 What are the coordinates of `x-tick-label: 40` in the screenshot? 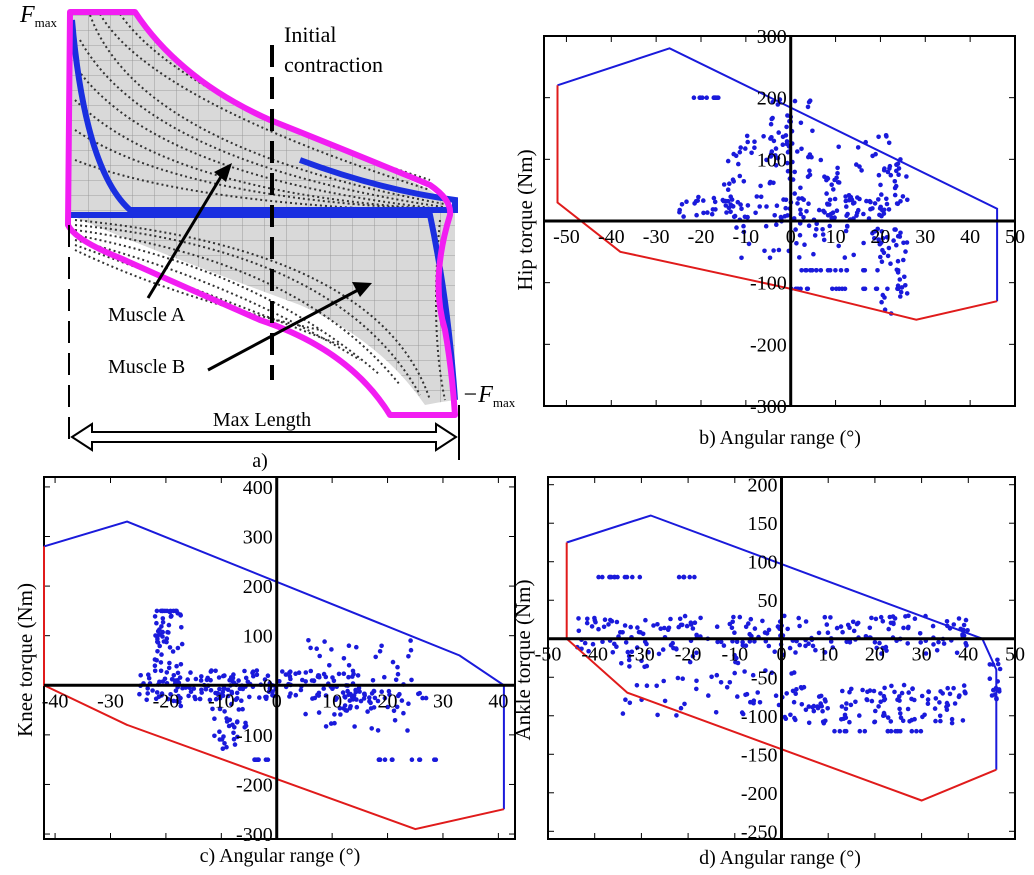 It's located at (970, 237).